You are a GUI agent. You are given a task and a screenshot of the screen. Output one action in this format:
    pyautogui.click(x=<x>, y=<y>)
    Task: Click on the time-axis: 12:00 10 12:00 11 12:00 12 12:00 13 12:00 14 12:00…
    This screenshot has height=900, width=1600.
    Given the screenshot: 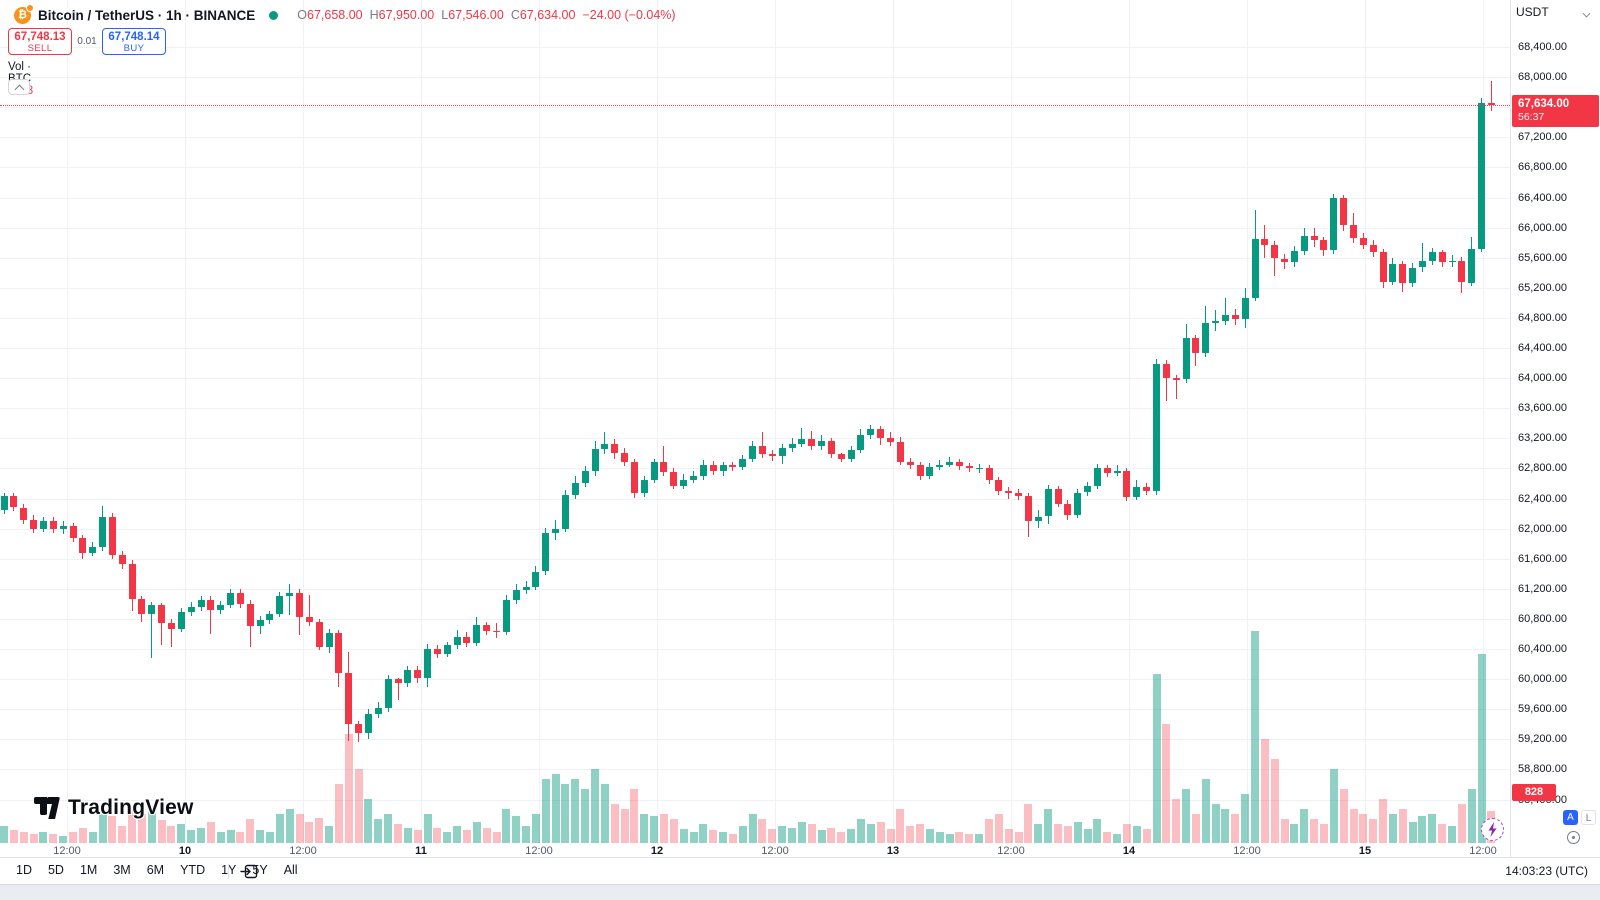 What is the action you would take?
    pyautogui.click(x=755, y=850)
    